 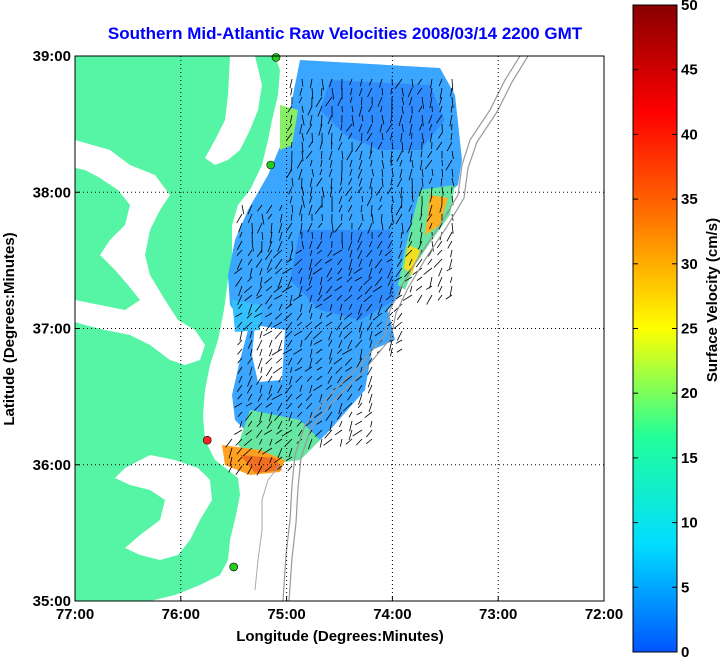 I want to click on y-axis-ticks: 35:00 36:00 37:00 38:00 39:00, so click(x=56, y=329).